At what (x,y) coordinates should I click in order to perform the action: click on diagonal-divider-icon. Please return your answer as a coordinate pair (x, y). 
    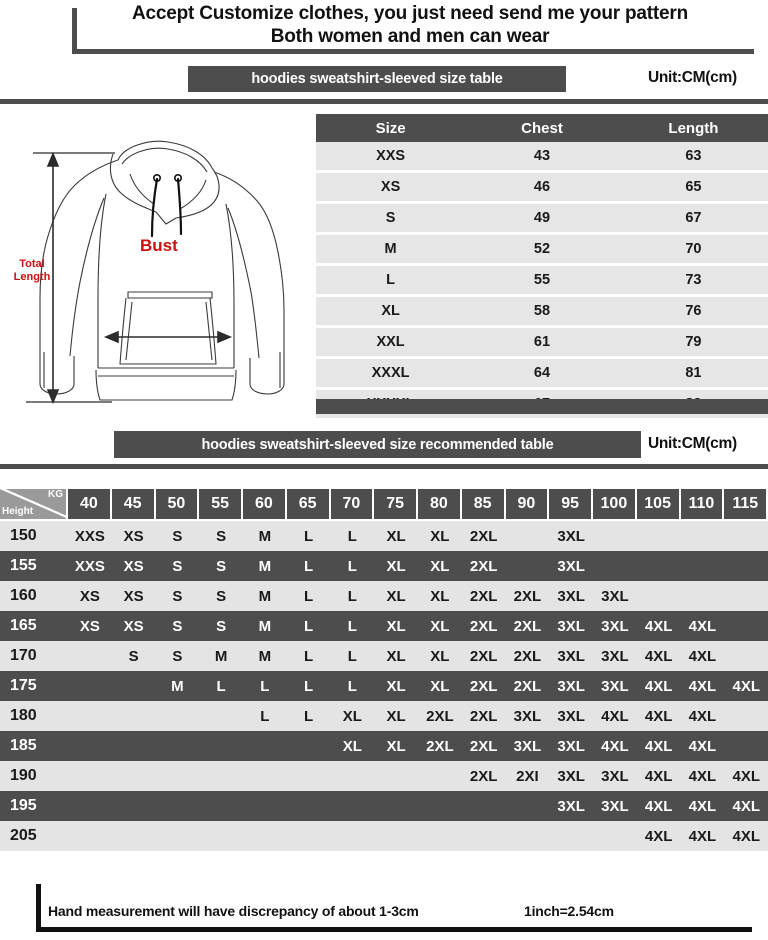
    Looking at the image, I should click on (33, 503).